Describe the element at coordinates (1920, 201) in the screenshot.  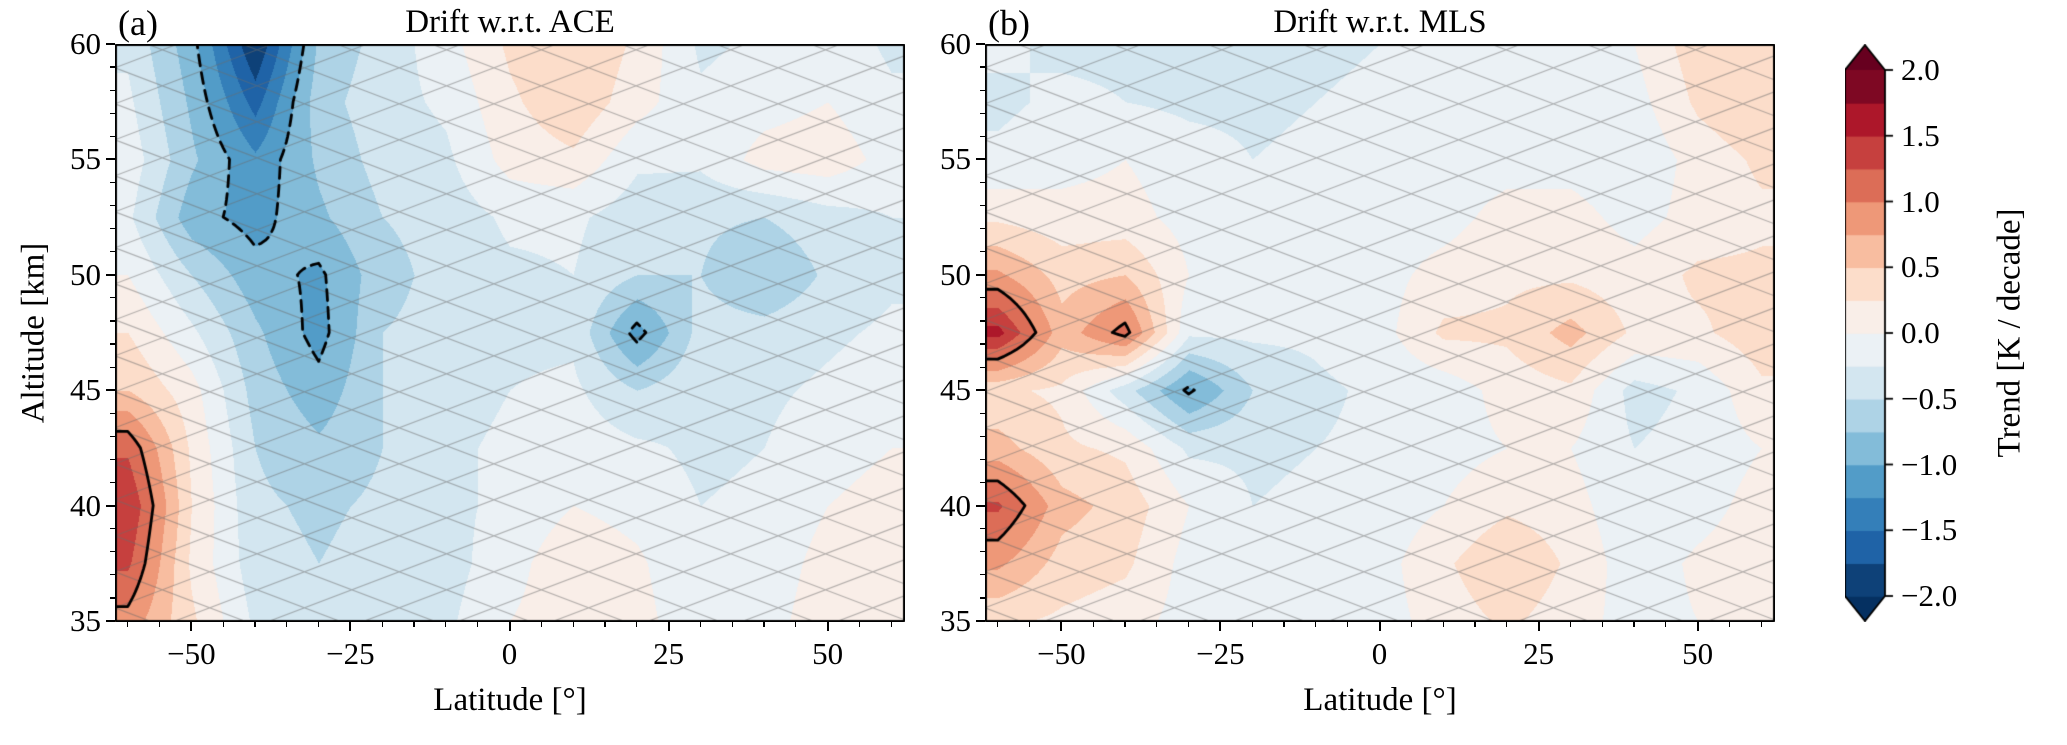
I see `colorbar-tick-label: 1.0` at that location.